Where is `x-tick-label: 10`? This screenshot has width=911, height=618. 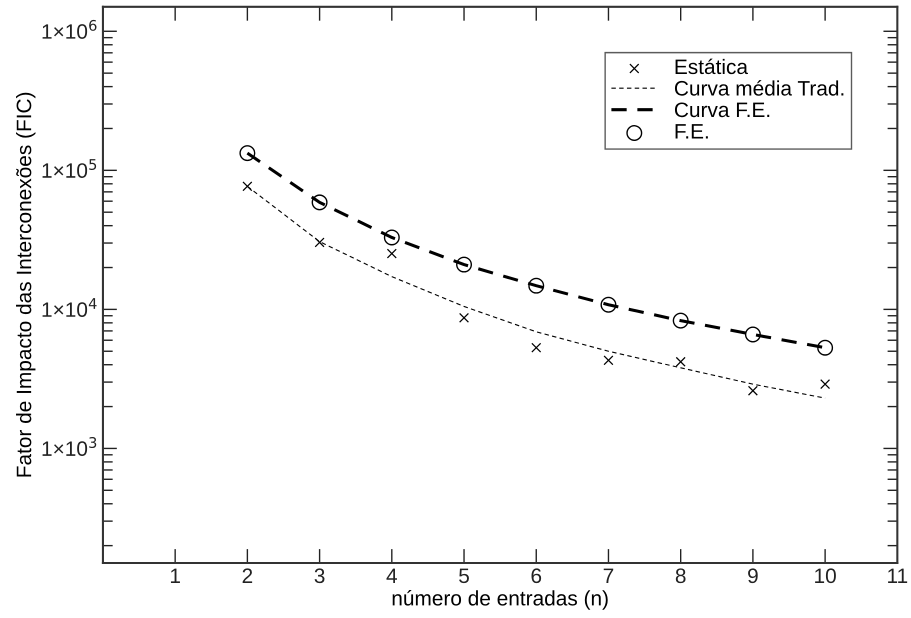
x-tick-label: 10 is located at coordinates (825, 576).